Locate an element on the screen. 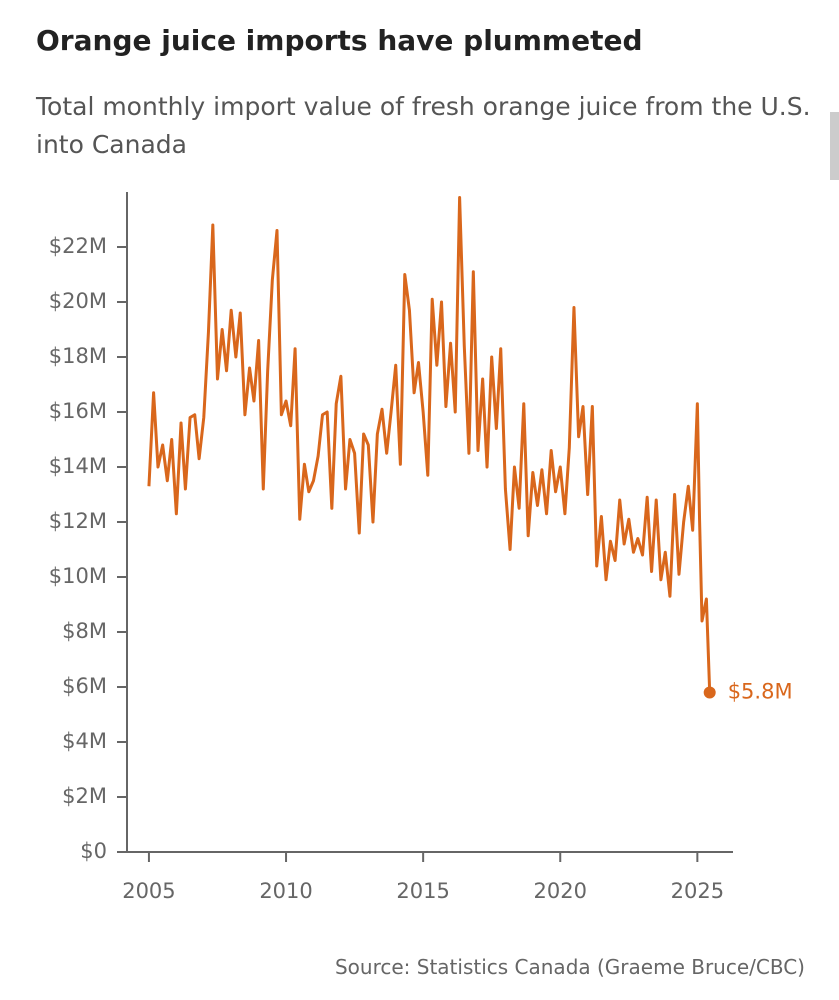 The height and width of the screenshot is (1000, 839). y-tick-label: $2M is located at coordinates (84, 796).